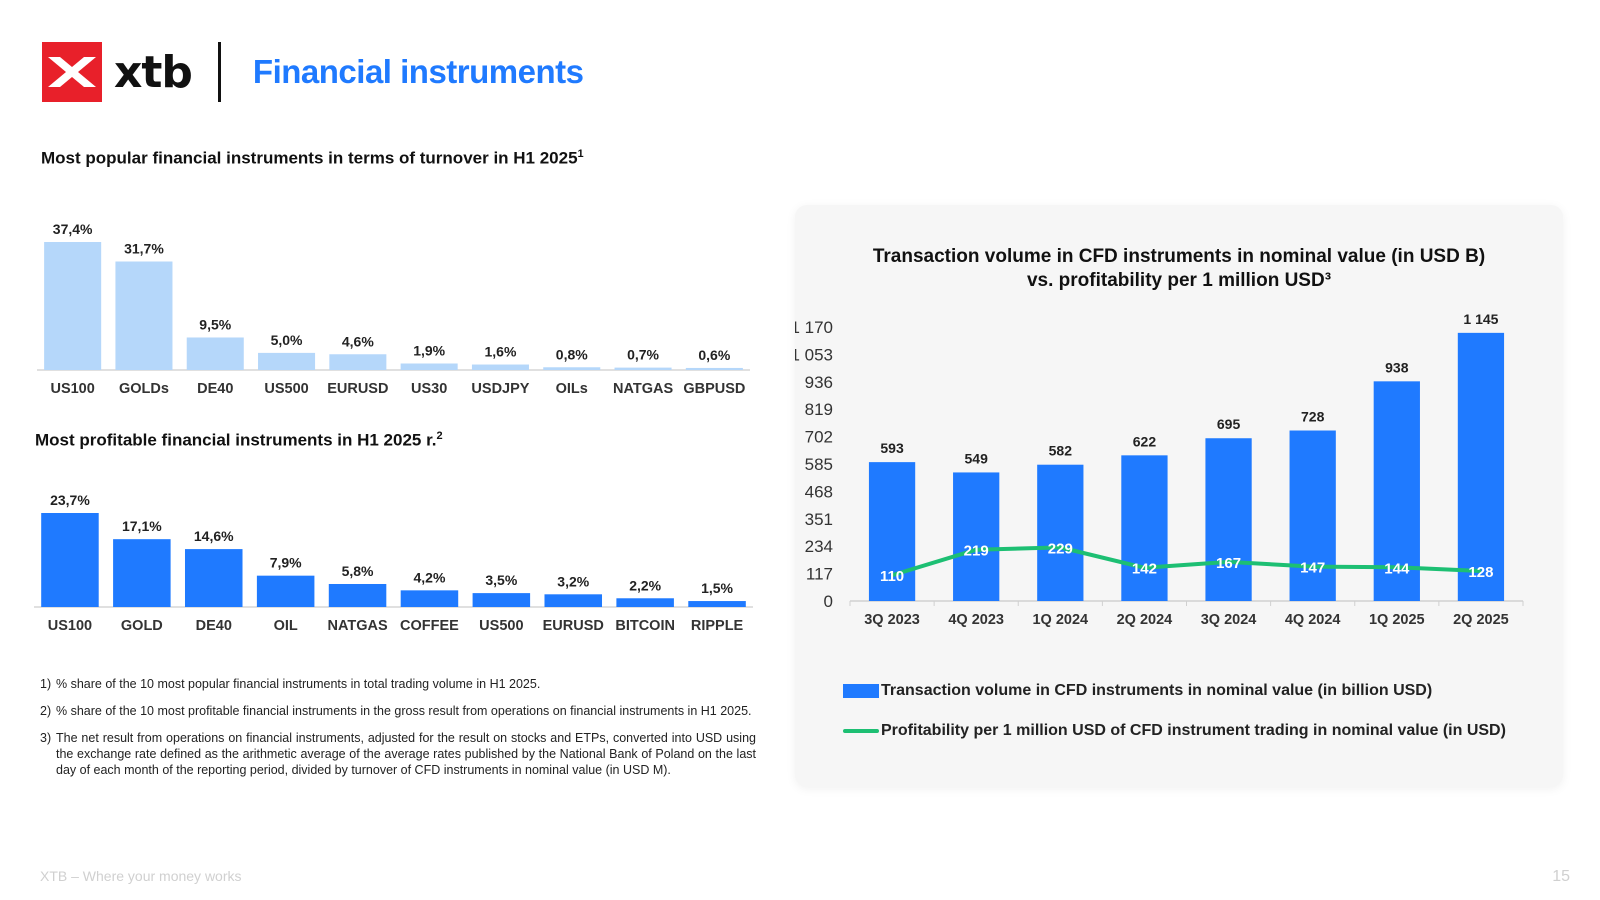 This screenshot has width=1600, height=900. I want to click on category-label: 2Q 2025, so click(1481, 620).